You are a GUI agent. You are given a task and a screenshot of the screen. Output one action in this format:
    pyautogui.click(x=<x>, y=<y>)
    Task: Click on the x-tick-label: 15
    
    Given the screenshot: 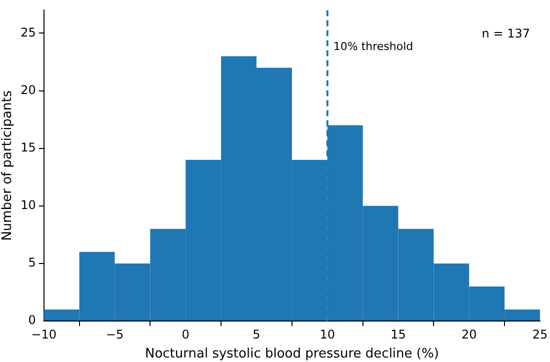 What is the action you would take?
    pyautogui.click(x=398, y=334)
    